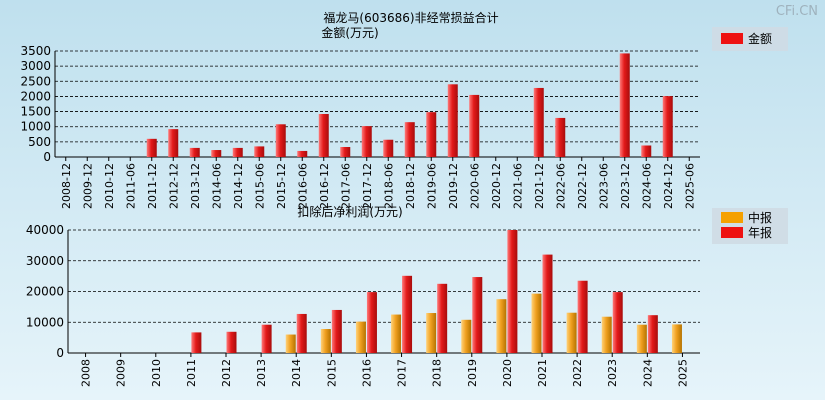  Describe the element at coordinates (453, 186) in the screenshot. I see `x-tick-label: 2019-12` at that location.